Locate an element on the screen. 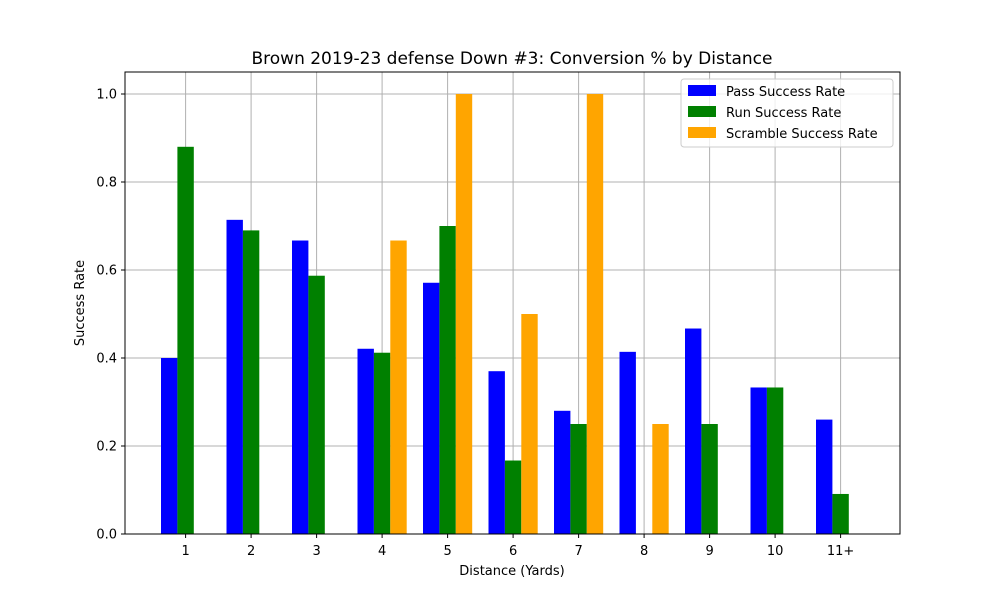  x-tick-label: 1 is located at coordinates (185, 551).